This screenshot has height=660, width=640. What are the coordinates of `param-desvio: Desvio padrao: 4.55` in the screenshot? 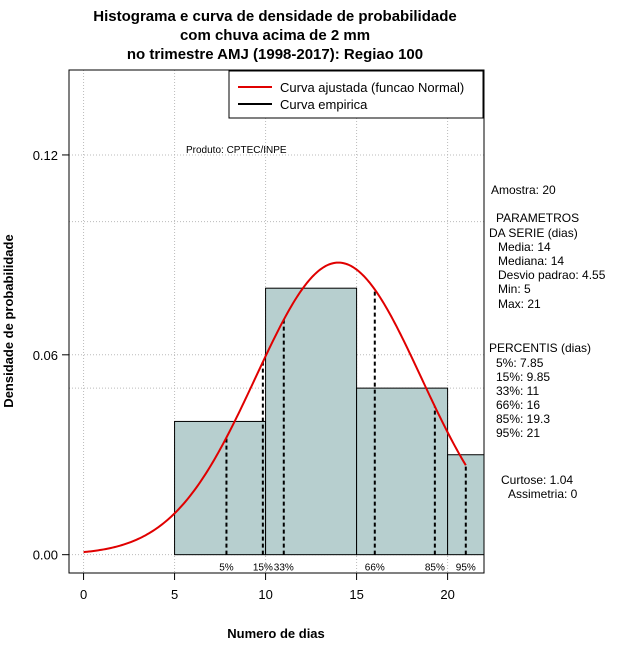 It's located at (552, 275).